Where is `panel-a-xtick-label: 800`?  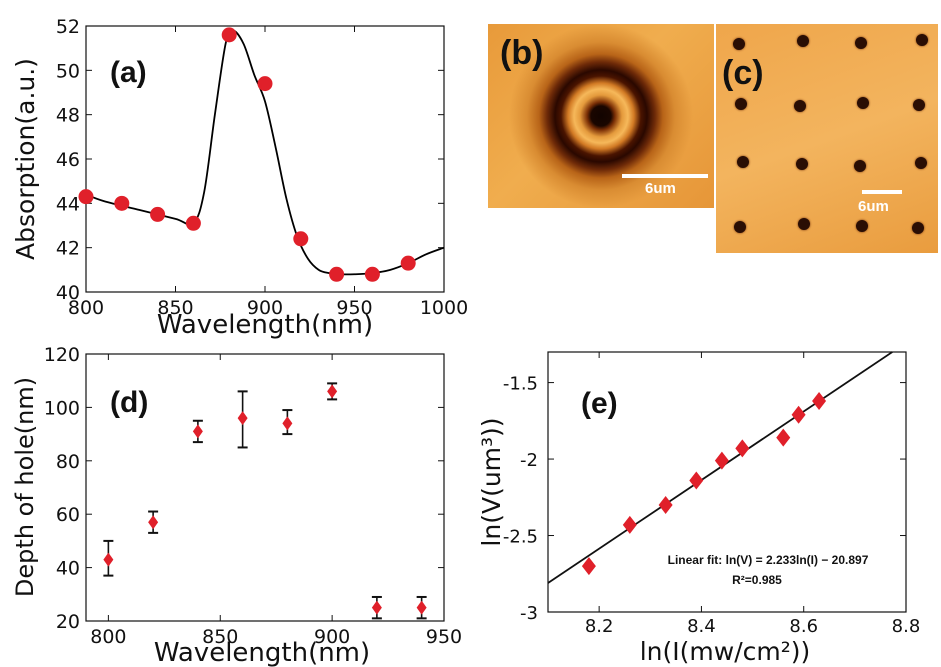
panel-a-xtick-label: 800 is located at coordinates (86, 308).